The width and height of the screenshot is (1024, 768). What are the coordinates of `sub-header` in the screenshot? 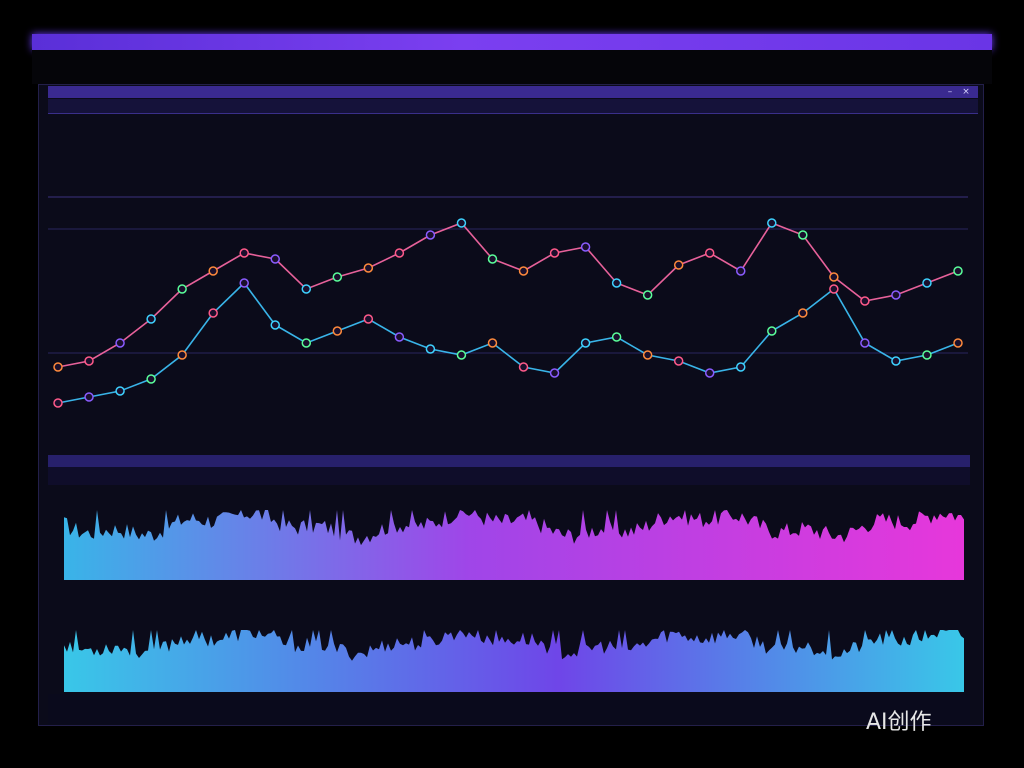 It's located at (512, 67).